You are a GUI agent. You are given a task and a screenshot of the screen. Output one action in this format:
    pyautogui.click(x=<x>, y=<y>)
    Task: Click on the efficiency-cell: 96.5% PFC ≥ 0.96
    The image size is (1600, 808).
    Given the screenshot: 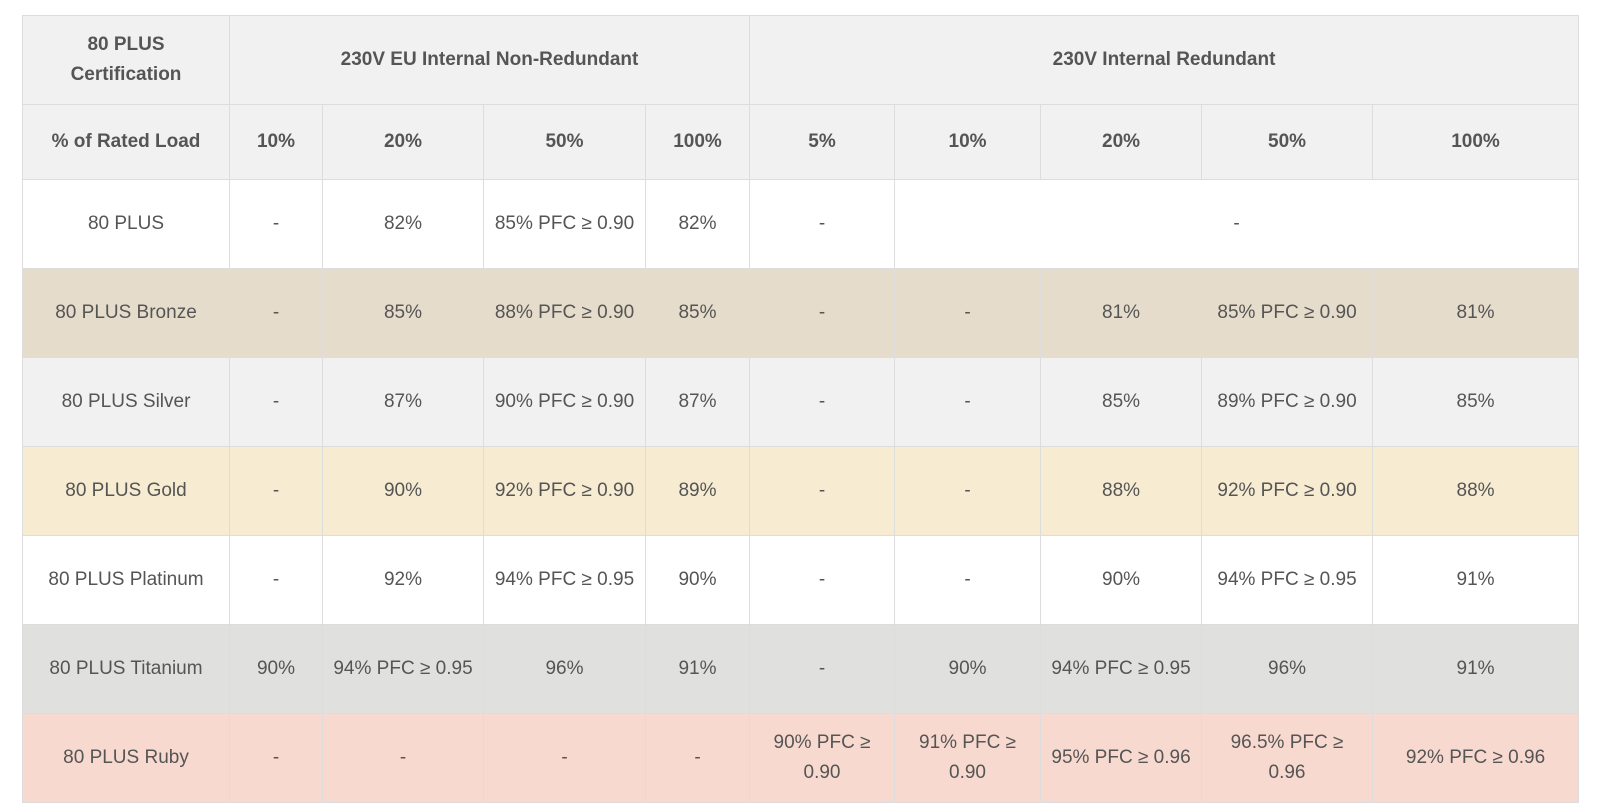 What is the action you would take?
    pyautogui.click(x=1287, y=758)
    